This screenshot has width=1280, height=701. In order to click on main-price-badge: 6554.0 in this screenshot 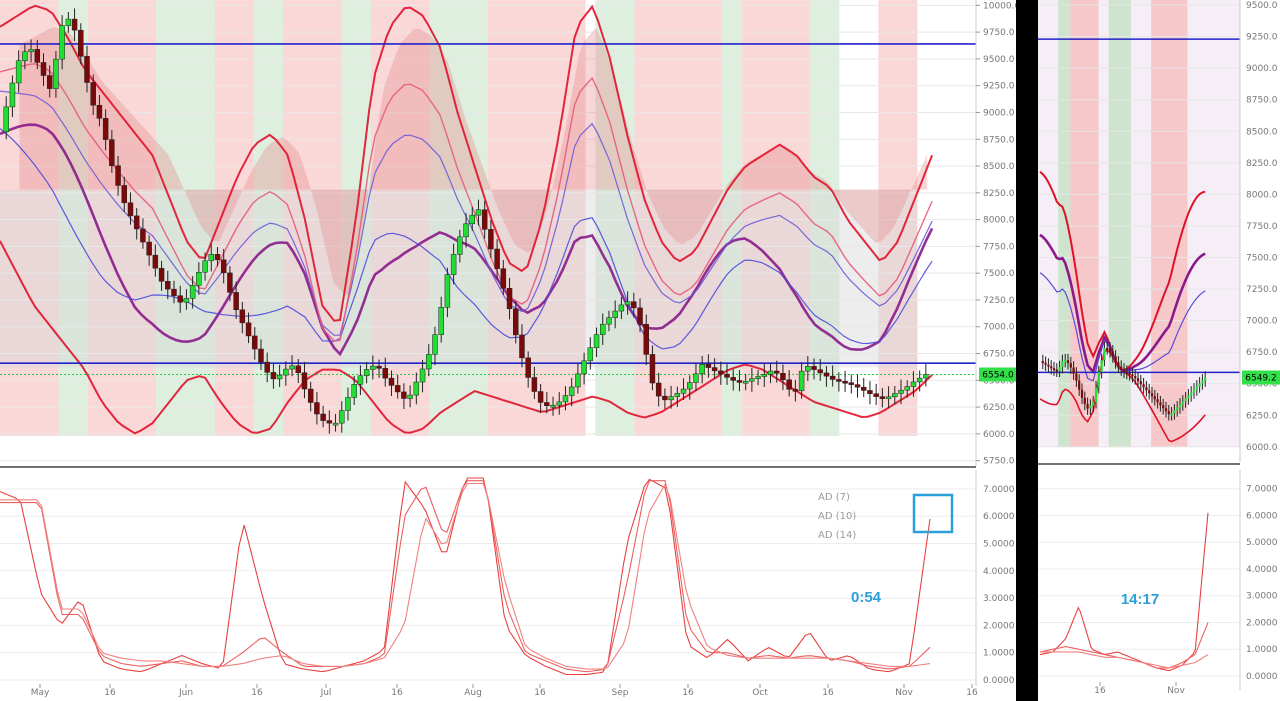, I will do `click(998, 374)`.